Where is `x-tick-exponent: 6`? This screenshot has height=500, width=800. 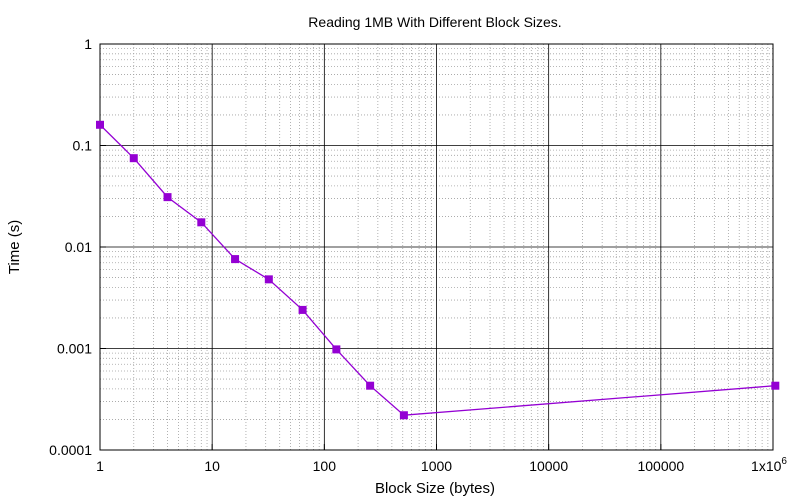 x-tick-exponent: 6 is located at coordinates (784, 461).